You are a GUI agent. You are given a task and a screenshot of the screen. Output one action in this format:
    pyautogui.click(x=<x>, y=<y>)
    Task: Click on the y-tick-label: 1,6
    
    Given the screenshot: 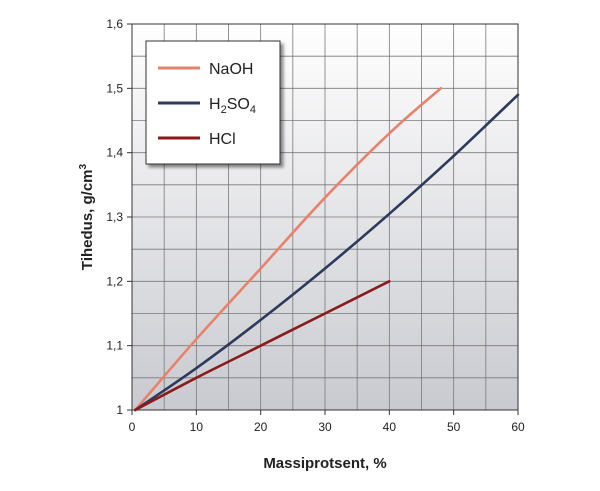 What is the action you would take?
    pyautogui.click(x=114, y=24)
    